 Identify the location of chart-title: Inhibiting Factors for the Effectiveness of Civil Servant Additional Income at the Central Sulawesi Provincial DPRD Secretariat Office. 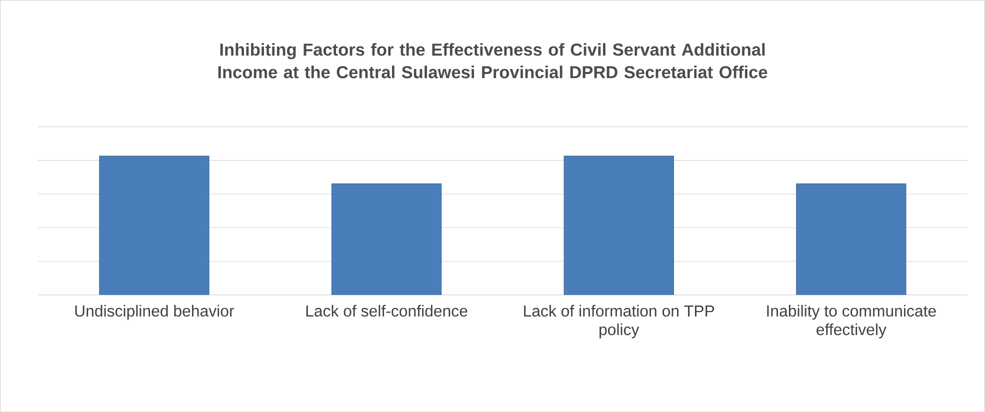
(493, 60).